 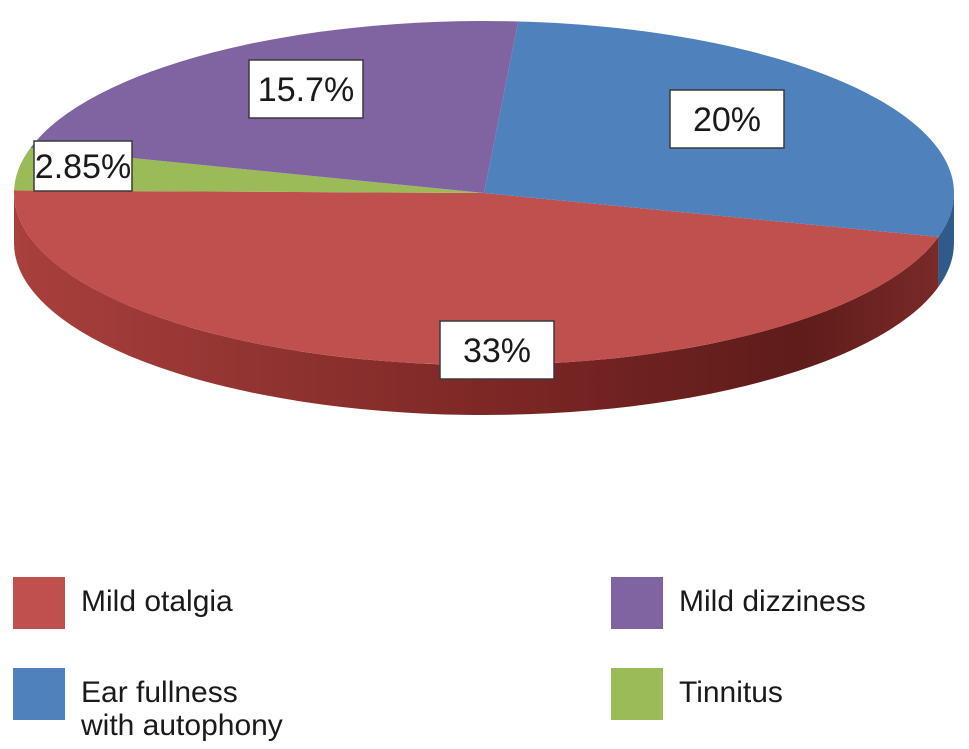 I want to click on data-label-2: 15.7%, so click(x=306, y=90).